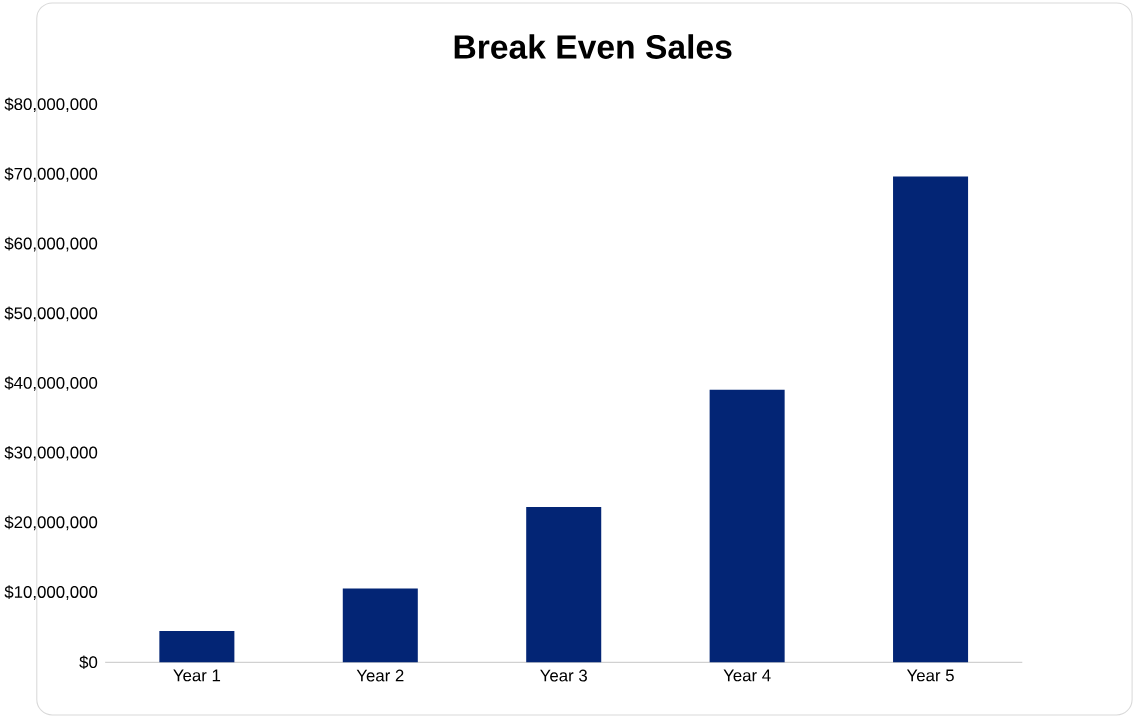  What do you see at coordinates (197, 675) in the screenshot?
I see `x-tick-label: Year 1` at bounding box center [197, 675].